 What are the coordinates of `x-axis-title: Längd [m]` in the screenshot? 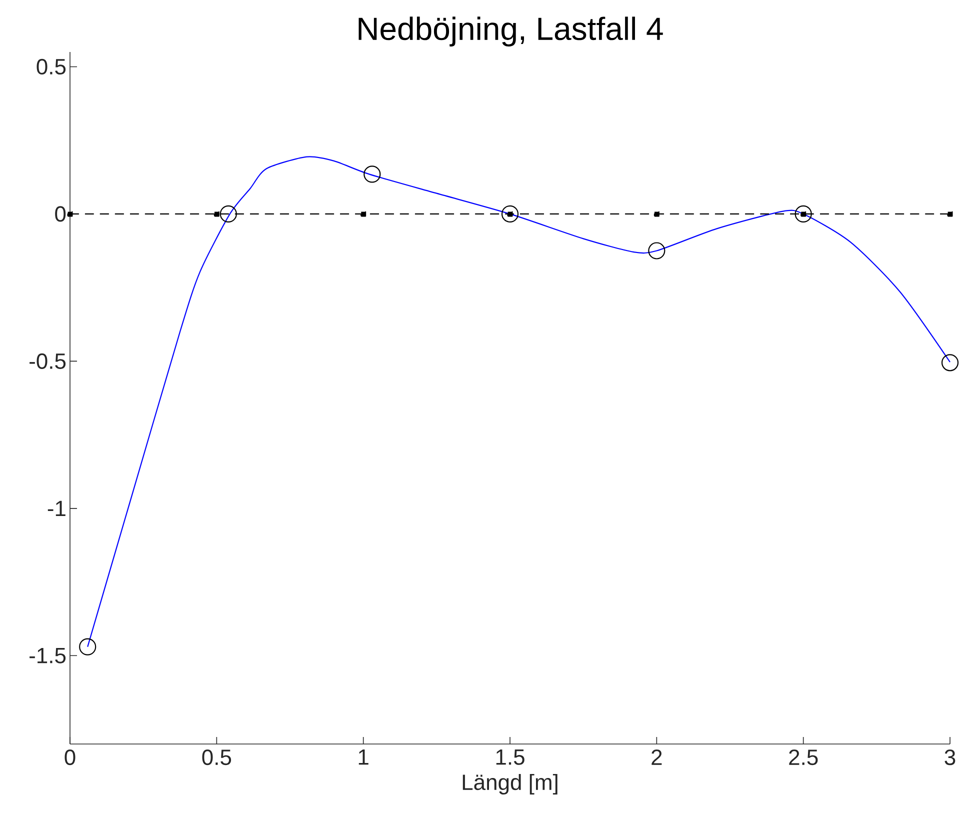 It's located at (510, 784).